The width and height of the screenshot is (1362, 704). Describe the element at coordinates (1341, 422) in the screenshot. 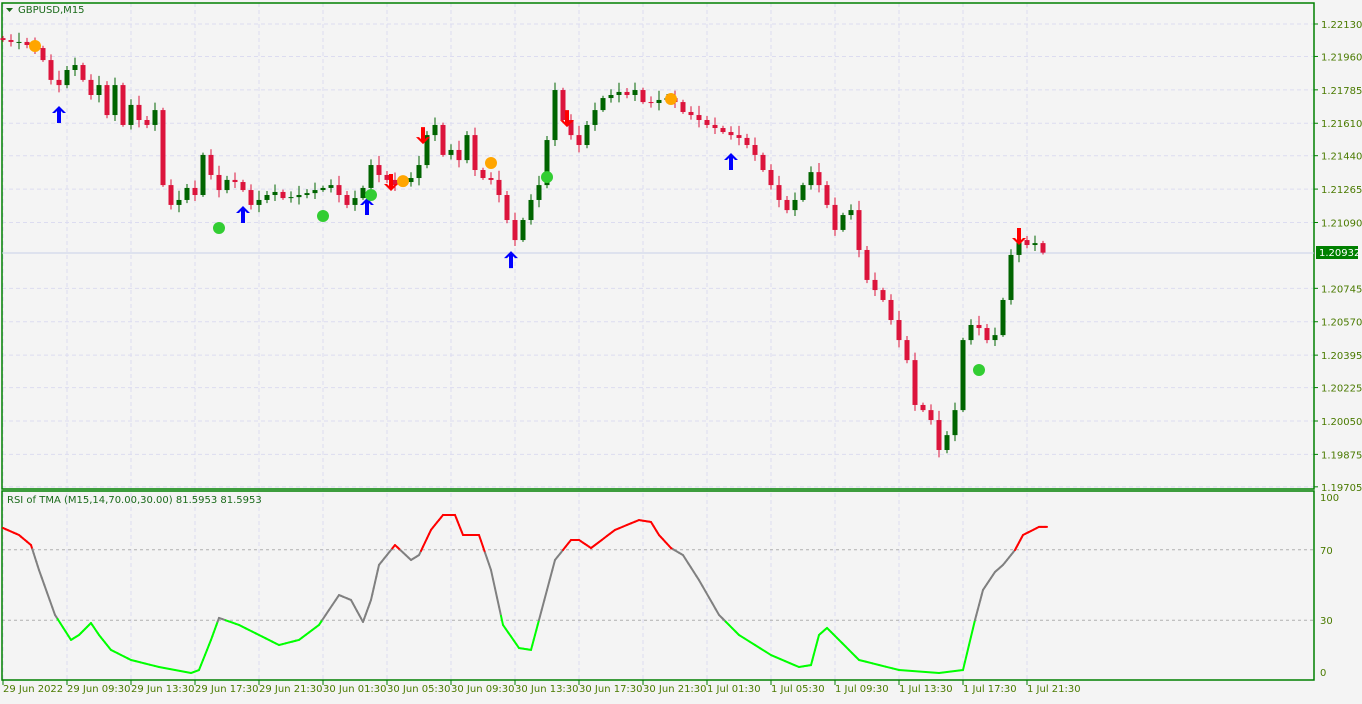

I see `price-label: 1.20050` at that location.